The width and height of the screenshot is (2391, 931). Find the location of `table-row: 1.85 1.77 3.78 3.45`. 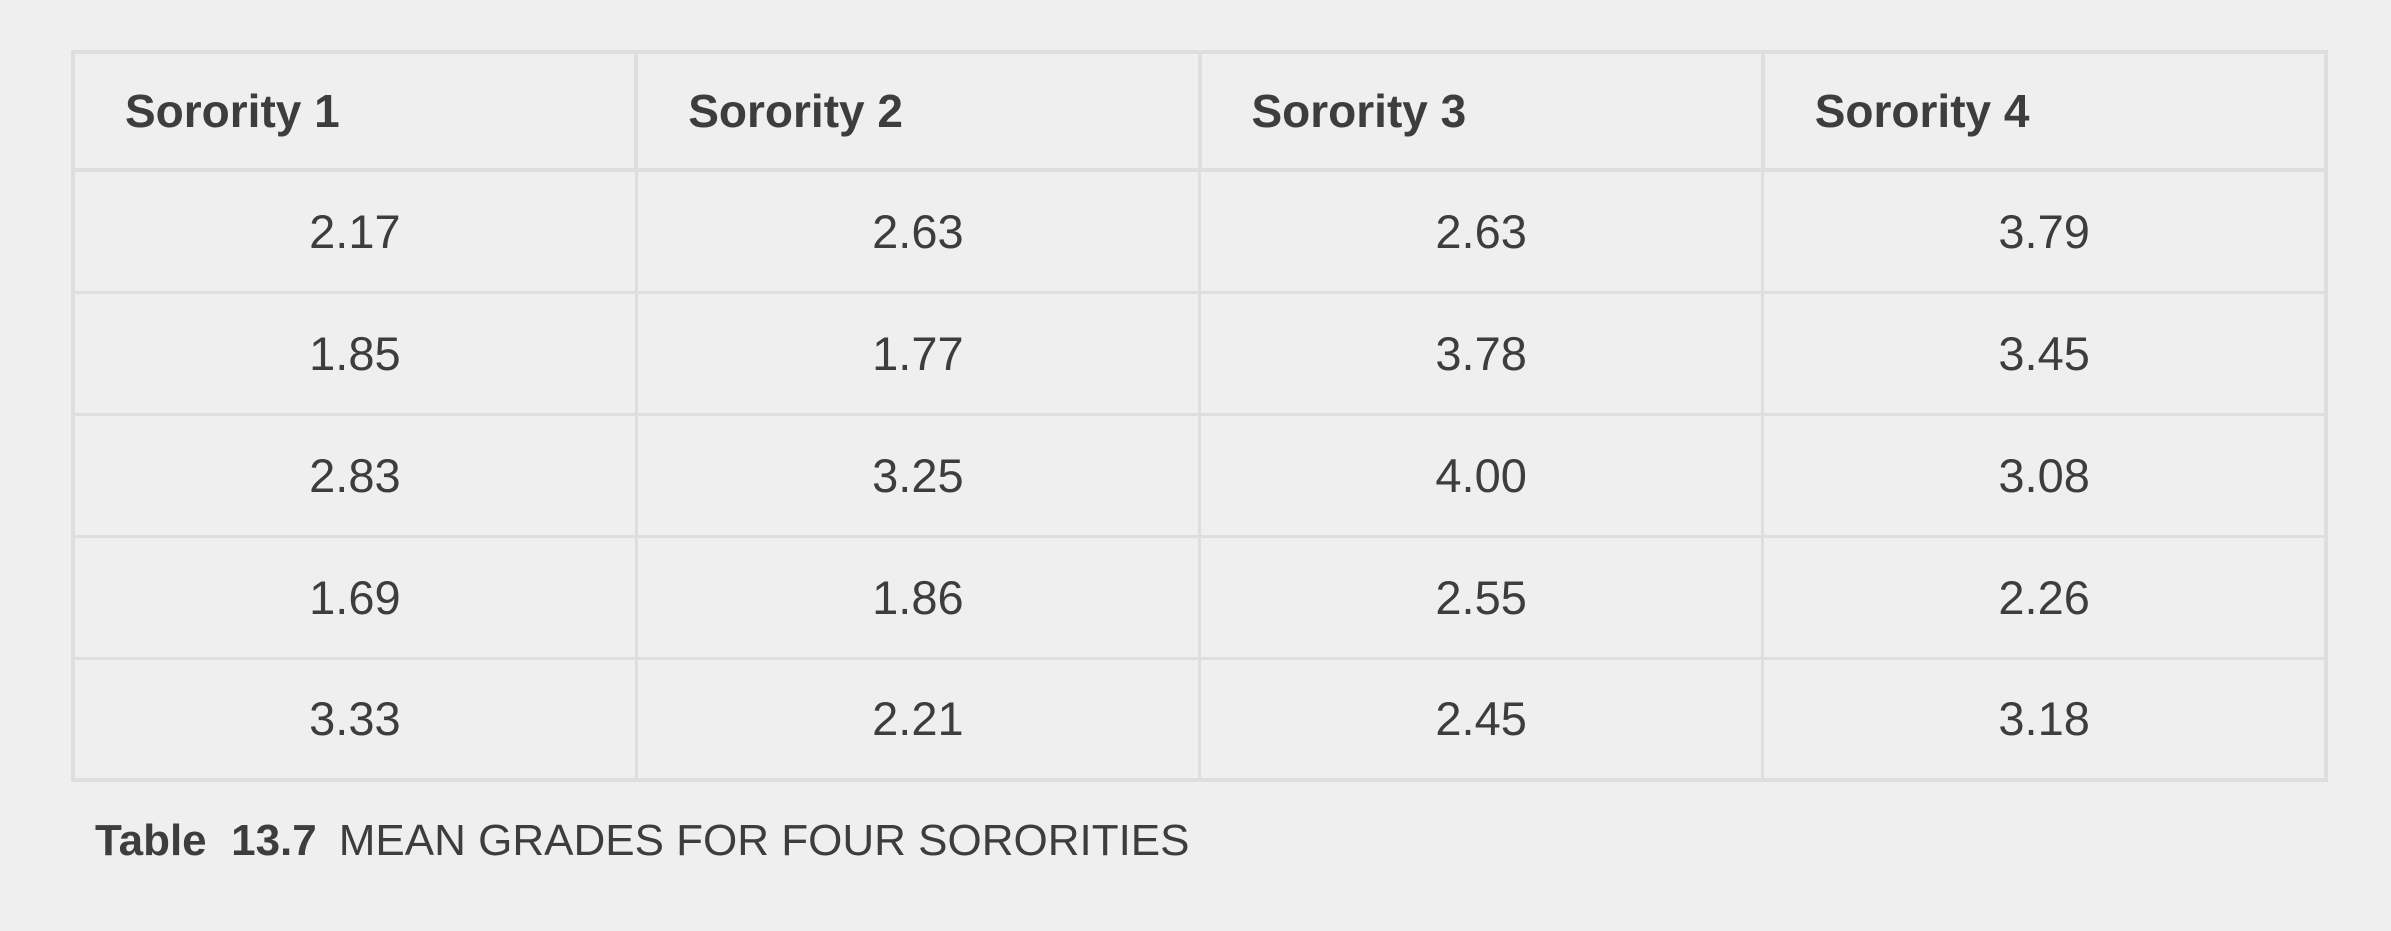

table-row: 1.85 1.77 3.78 3.45 is located at coordinates (1199, 354).